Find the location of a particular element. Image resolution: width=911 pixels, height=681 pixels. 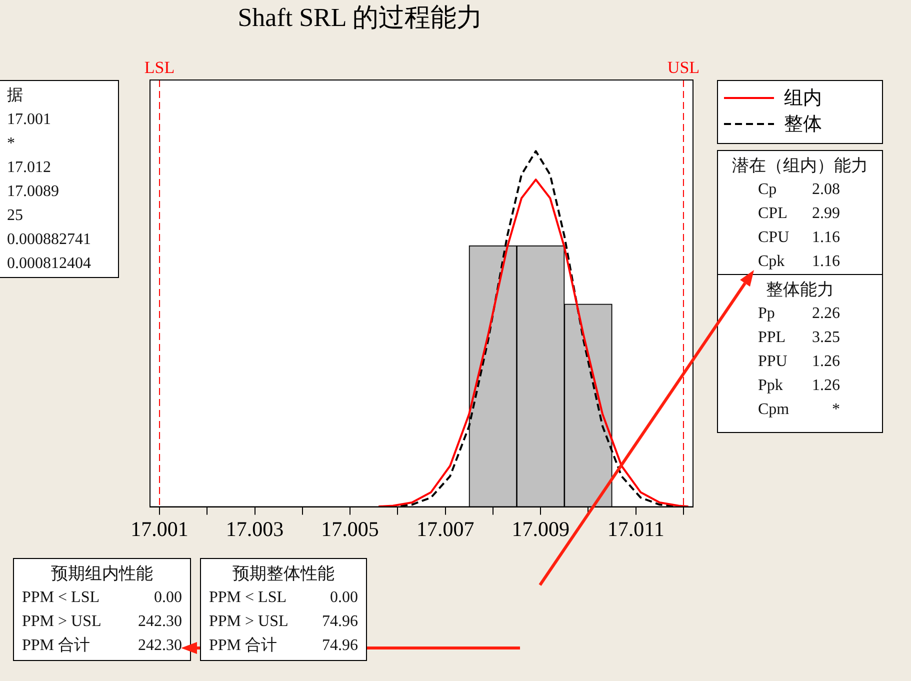

text: 潜在（组内）能力 Cp 2.08 CPL 2.99 CPU 1.16 Cpk 1.16 is located at coordinates (800, 213).